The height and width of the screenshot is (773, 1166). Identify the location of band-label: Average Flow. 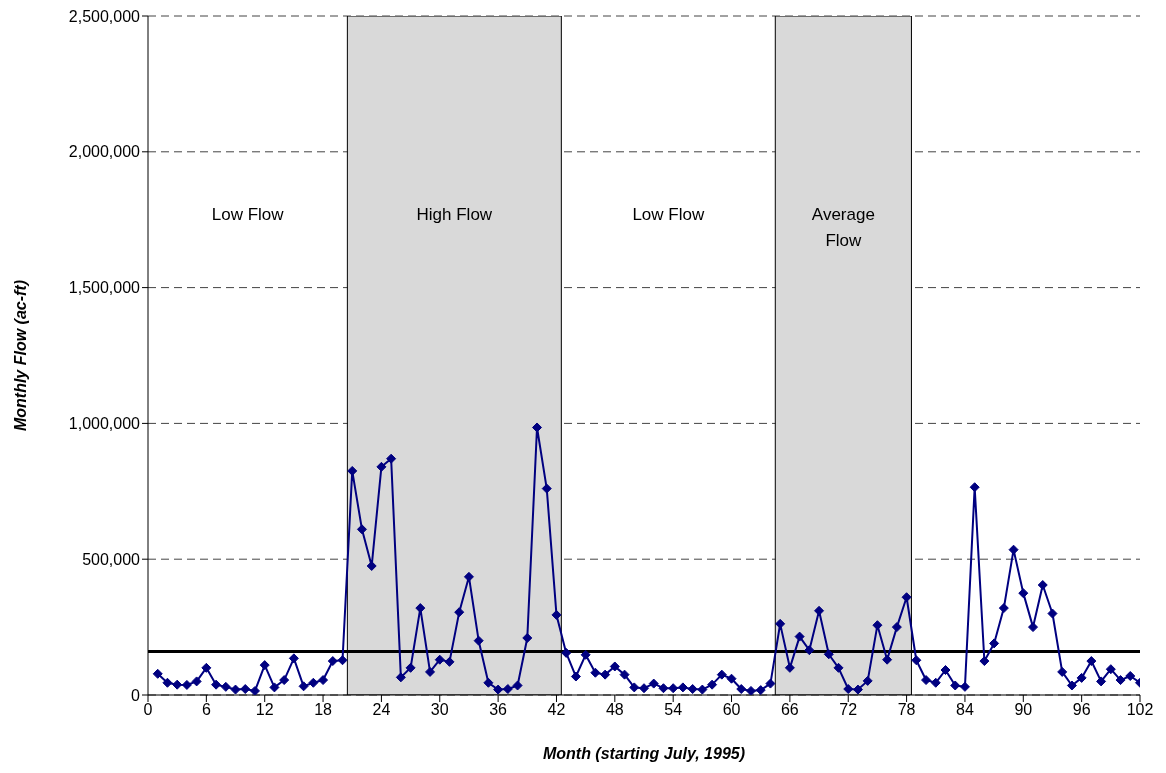
(843, 227).